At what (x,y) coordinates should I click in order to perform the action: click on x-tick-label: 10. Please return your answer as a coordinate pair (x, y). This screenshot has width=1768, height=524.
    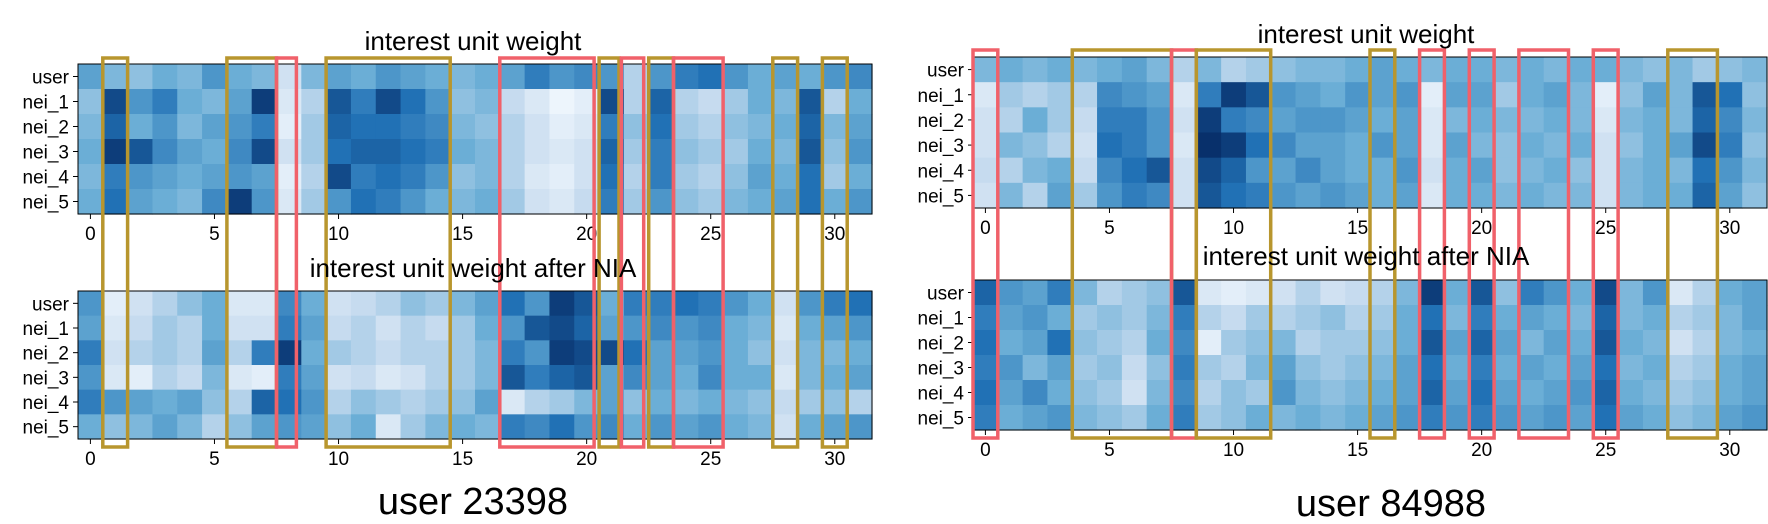
    Looking at the image, I should click on (1233, 450).